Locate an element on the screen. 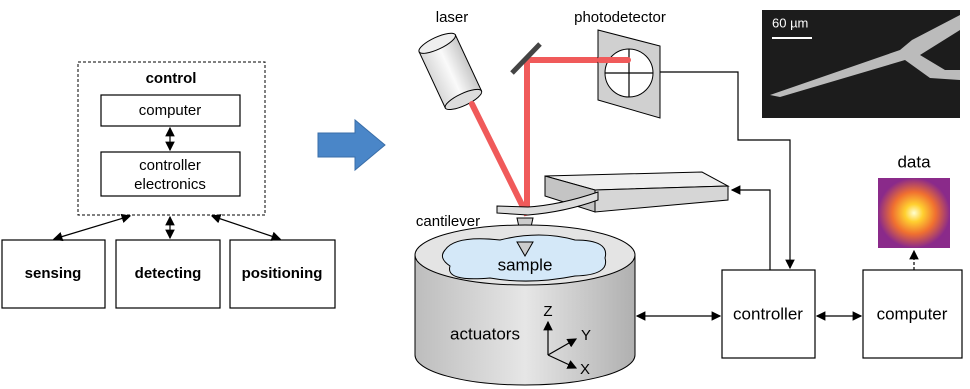 This screenshot has width=970, height=389. photodetector-label: photodetector is located at coordinates (620, 17).